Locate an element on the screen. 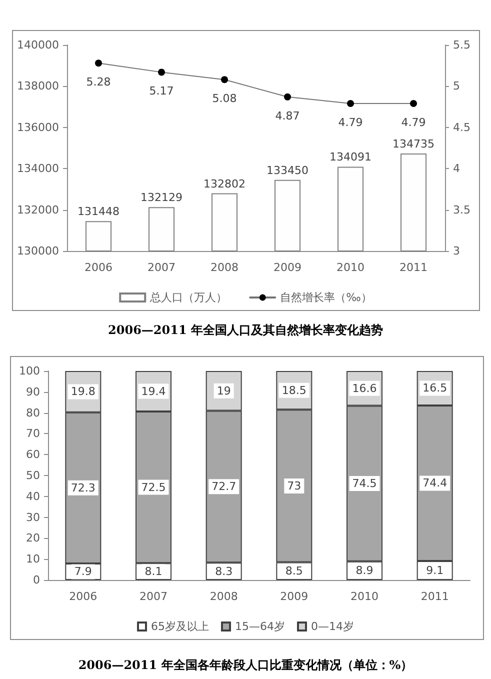 This screenshot has width=491, height=679. y-tick-label: 50 is located at coordinates (33, 475).